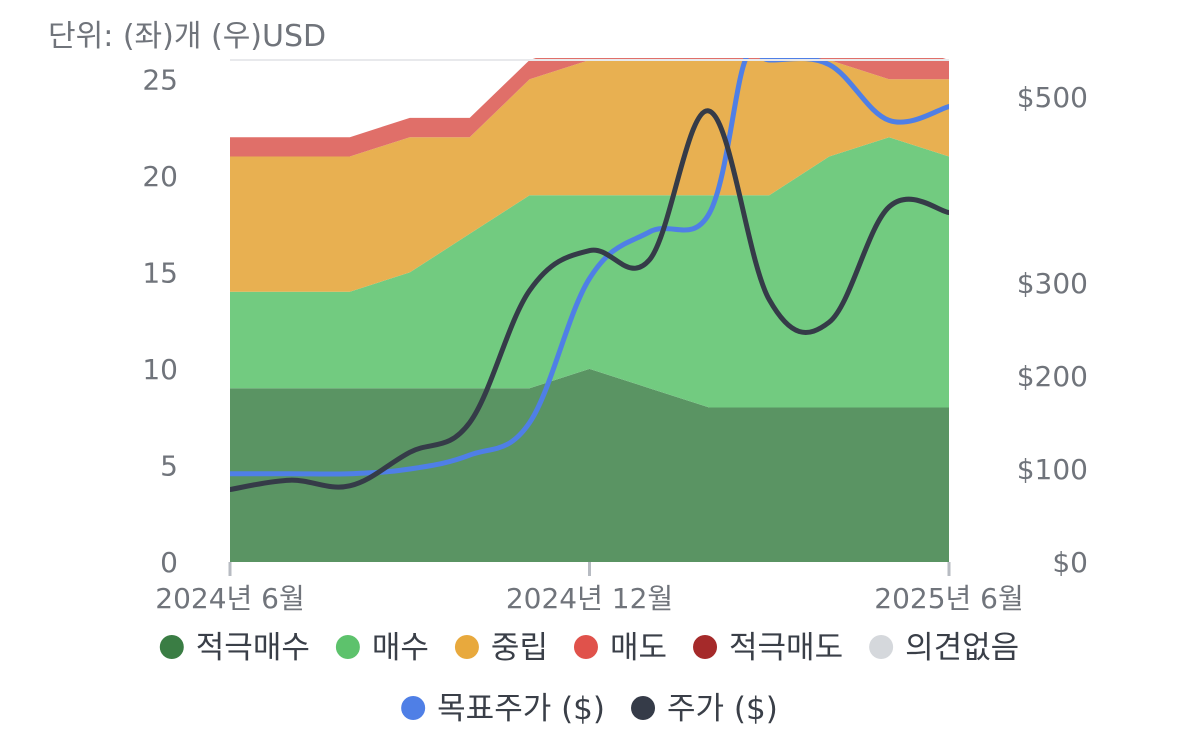  I want to click on y-right-tick-label: $100, so click(1052, 469).